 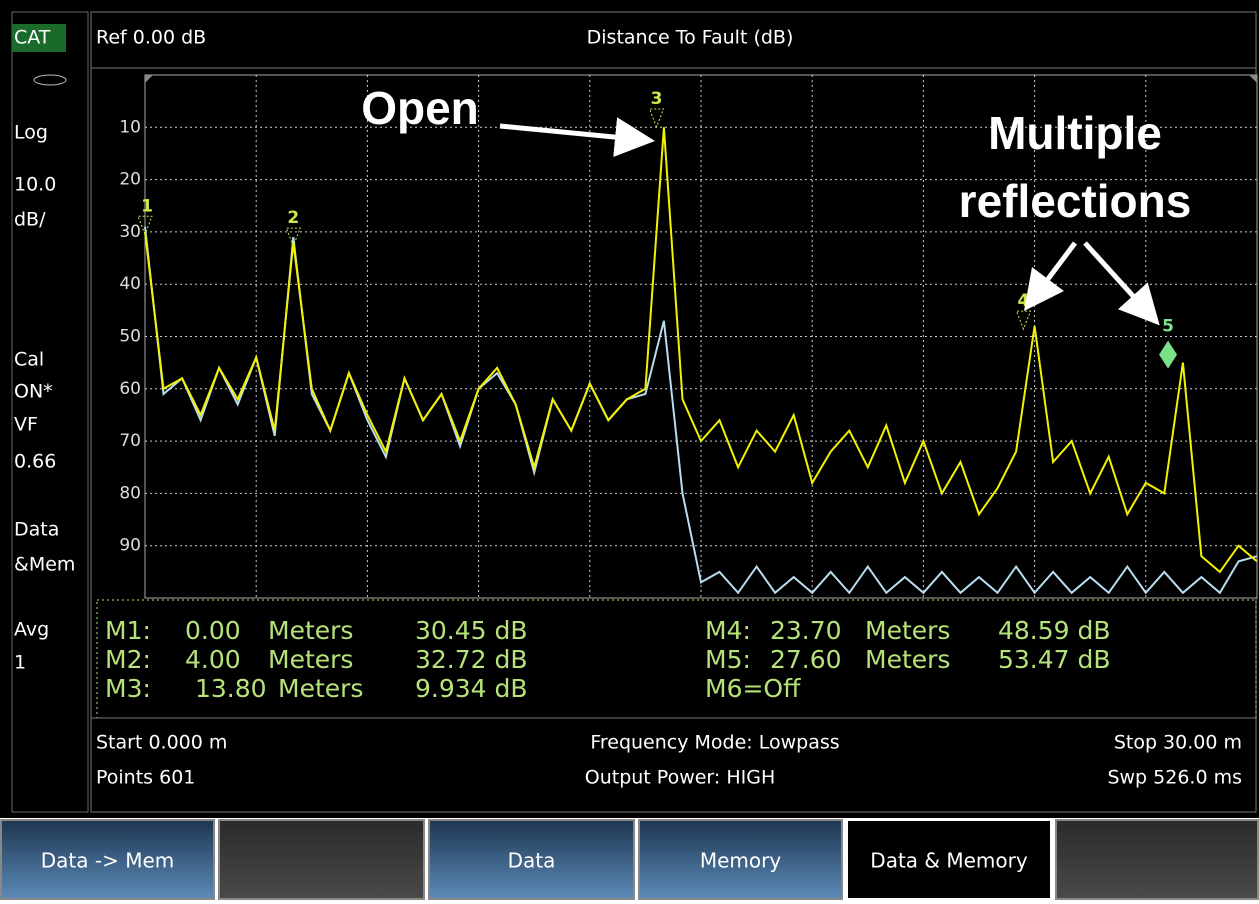 I want to click on icon, so click(x=50, y=80).